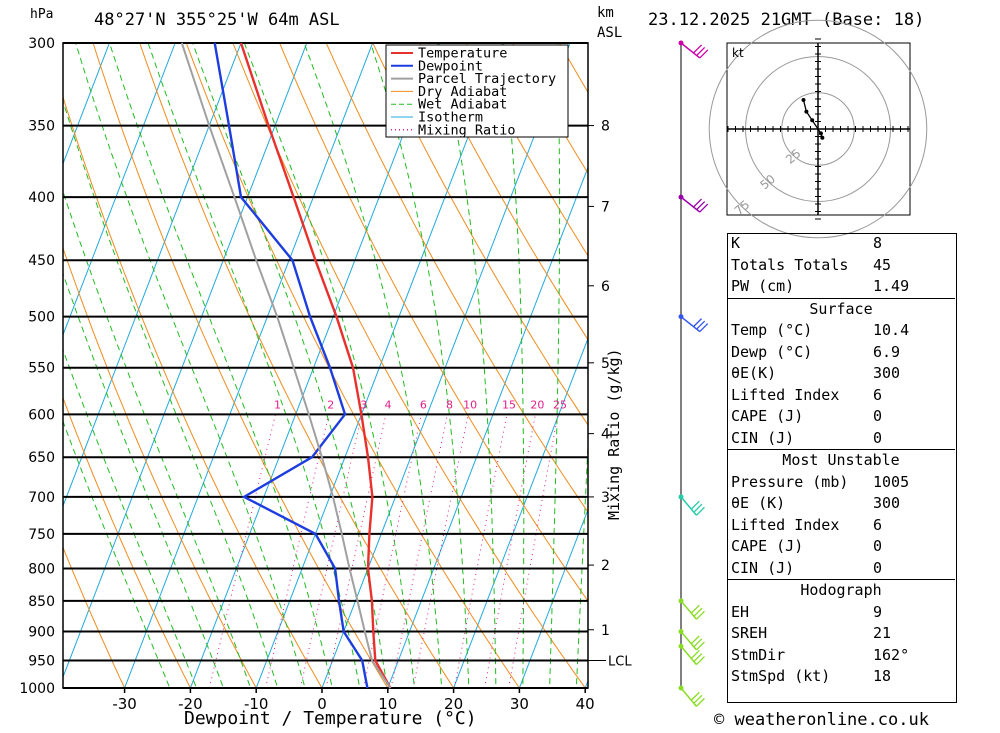 The image size is (1000, 733). Describe the element at coordinates (42, 14) in the screenshot. I see `hpa-unit-label: hPa` at that location.